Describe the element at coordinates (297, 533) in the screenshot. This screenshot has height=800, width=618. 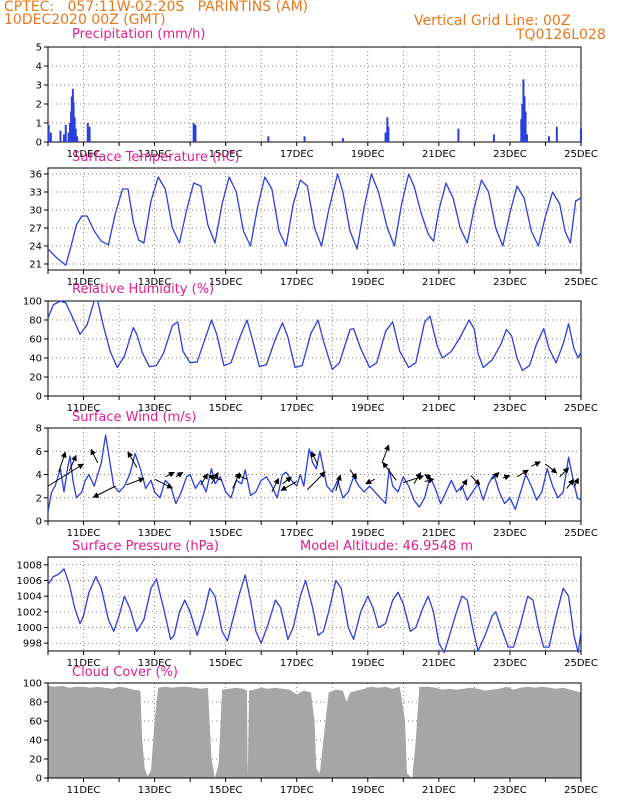
I see `wind-xtick-label: 17DEC` at that location.